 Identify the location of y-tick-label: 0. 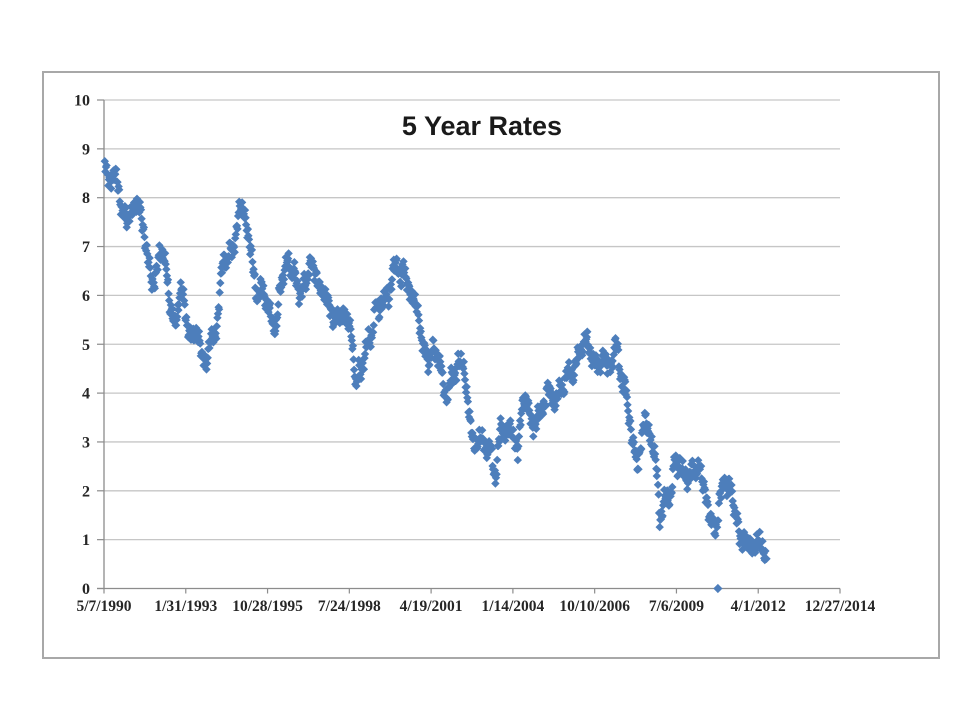
(86, 589).